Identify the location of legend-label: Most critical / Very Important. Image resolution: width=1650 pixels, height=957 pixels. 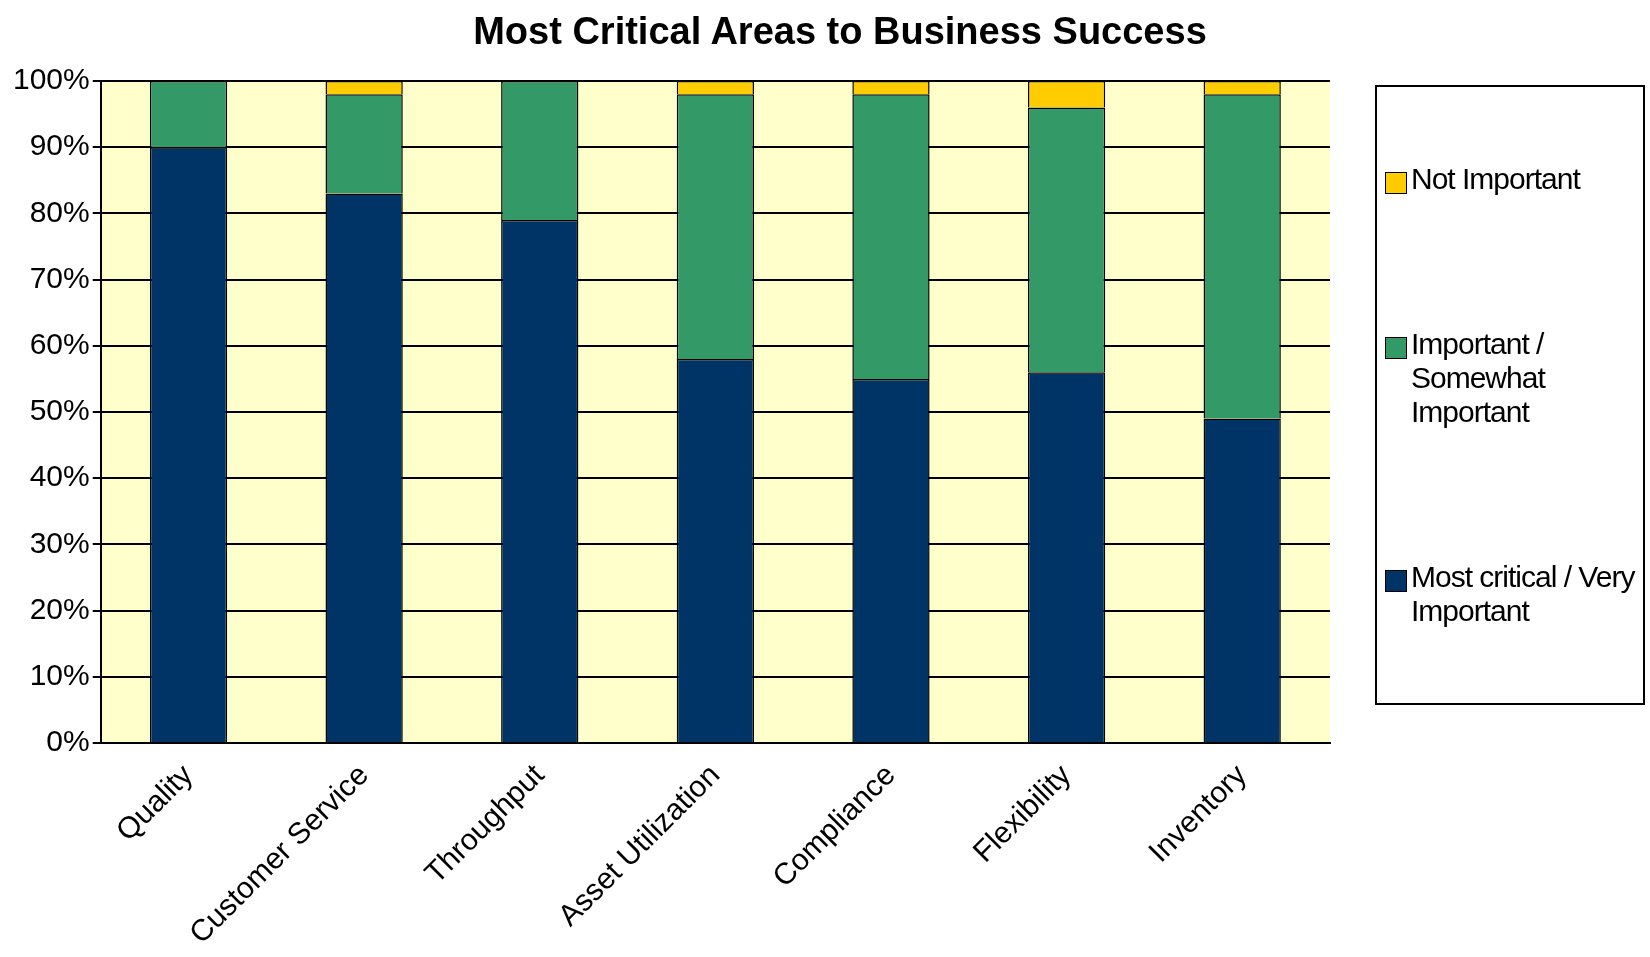
(1523, 593).